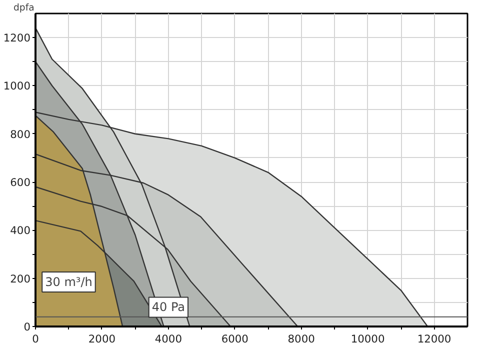 This screenshot has width=482, height=345. What do you see at coordinates (17, 86) in the screenshot?
I see `y-tick-label: 1000` at bounding box center [17, 86].